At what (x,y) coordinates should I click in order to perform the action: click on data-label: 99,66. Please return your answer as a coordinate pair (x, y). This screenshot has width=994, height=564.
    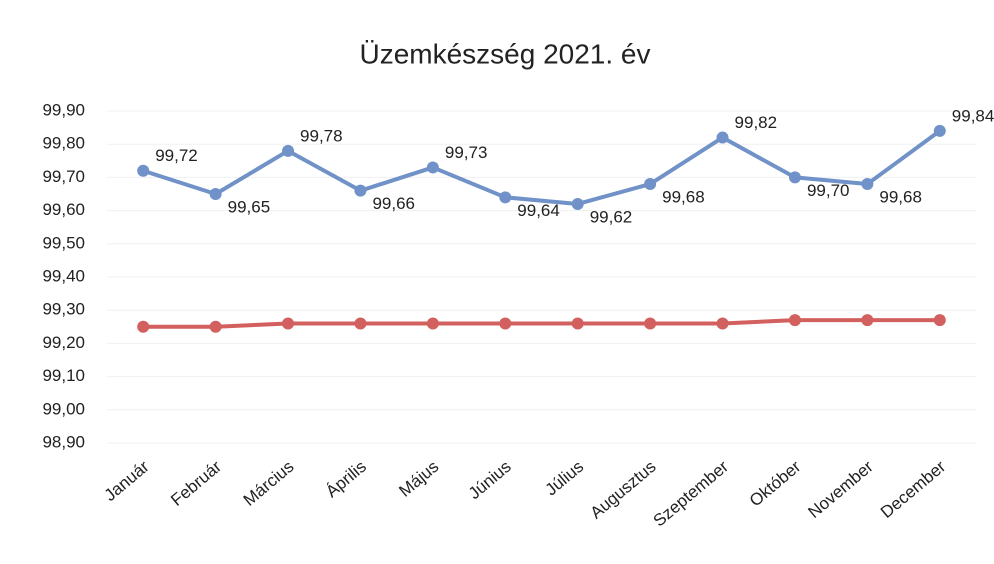
    Looking at the image, I should click on (393, 203).